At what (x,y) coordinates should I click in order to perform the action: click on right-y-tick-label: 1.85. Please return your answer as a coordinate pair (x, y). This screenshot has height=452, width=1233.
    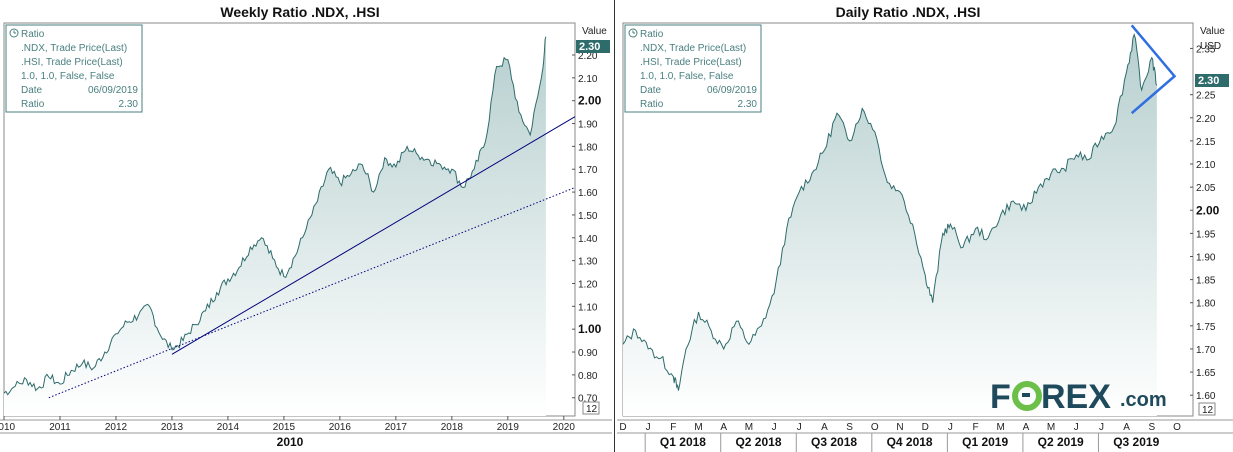
    Looking at the image, I should click on (1206, 281).